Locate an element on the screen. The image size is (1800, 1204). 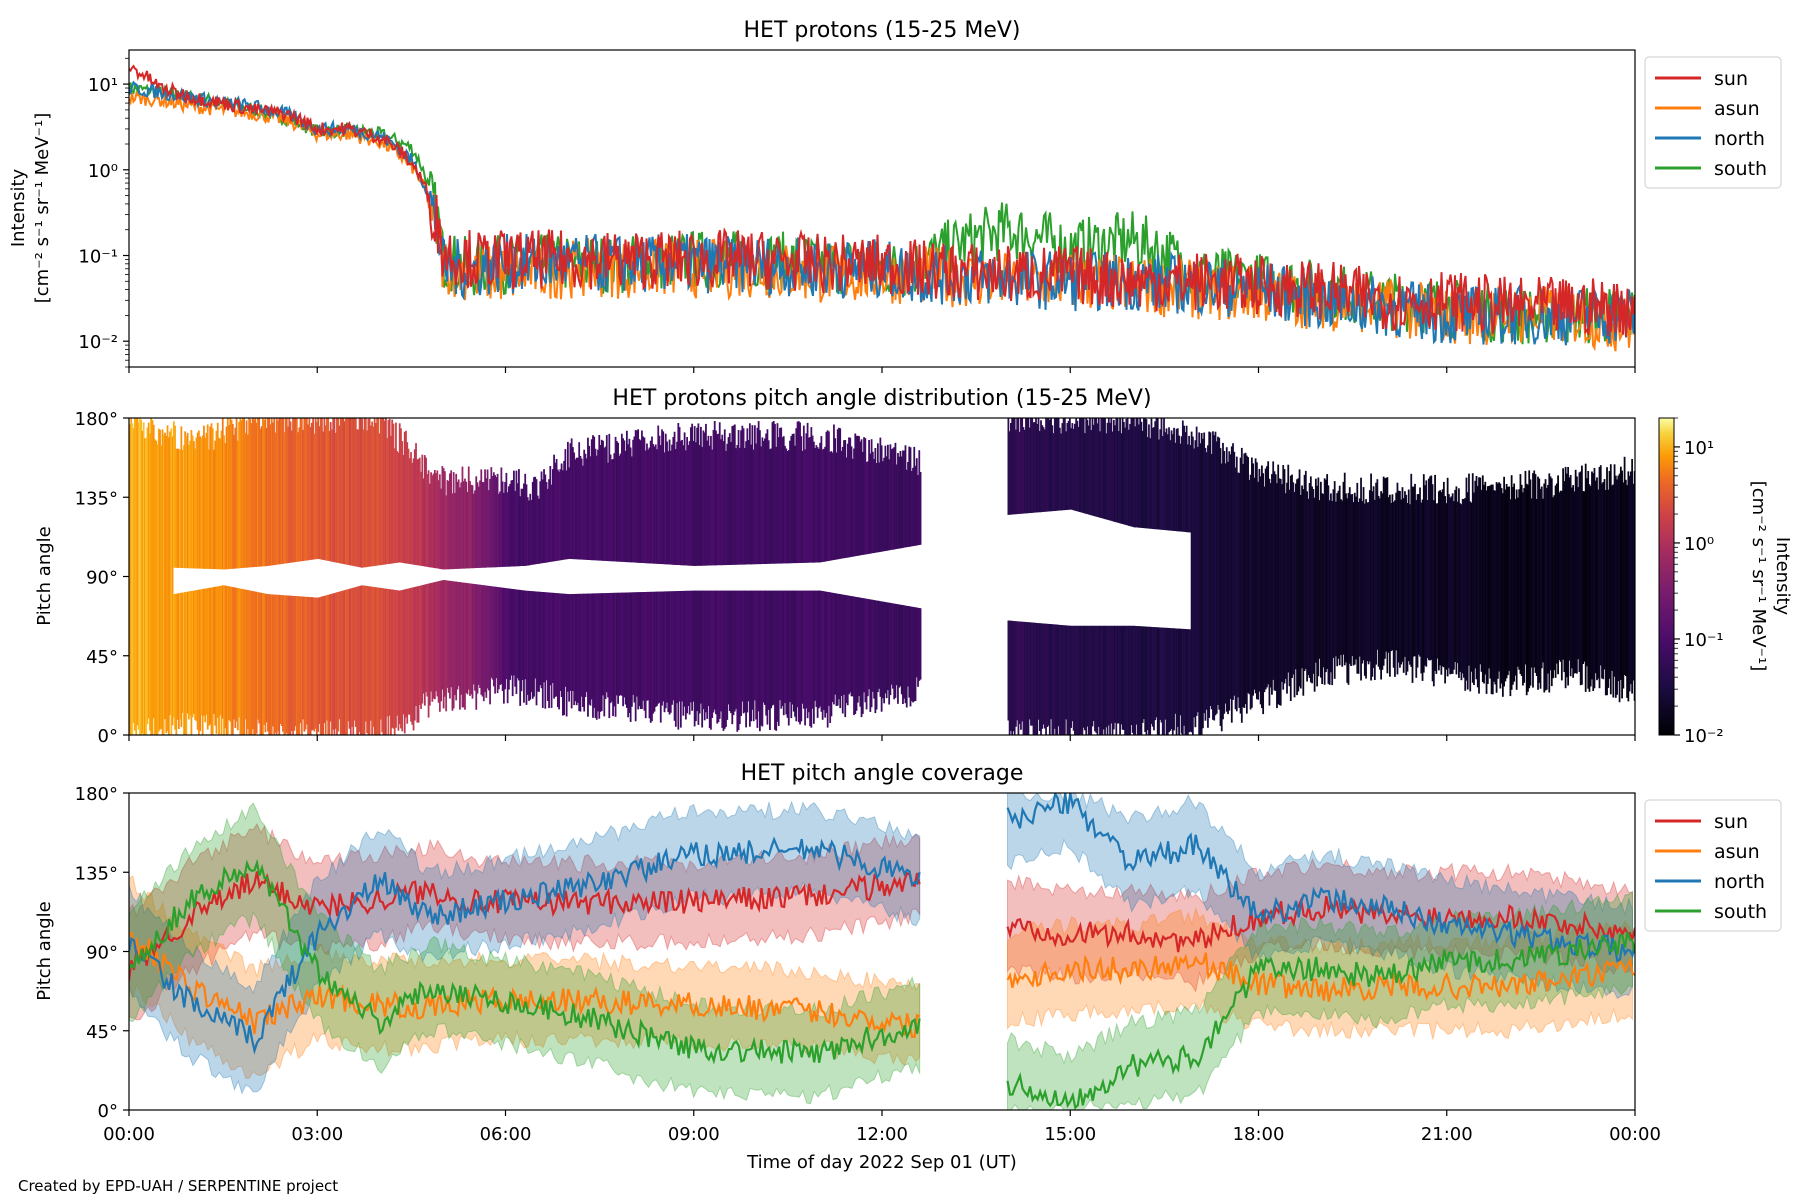
legend-label-asun: asun is located at coordinates (1737, 109).